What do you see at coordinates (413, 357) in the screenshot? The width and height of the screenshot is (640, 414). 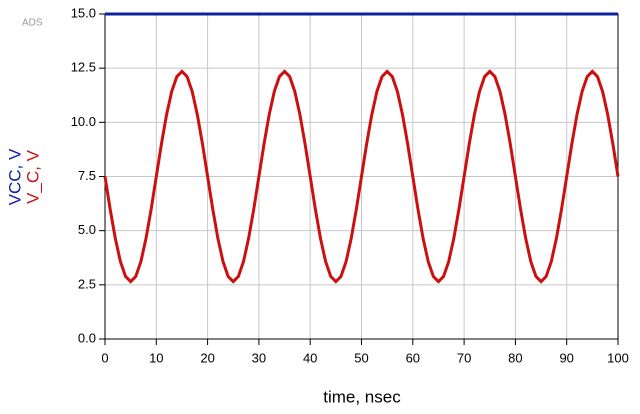 I see `x-tick-label: 60` at bounding box center [413, 357].